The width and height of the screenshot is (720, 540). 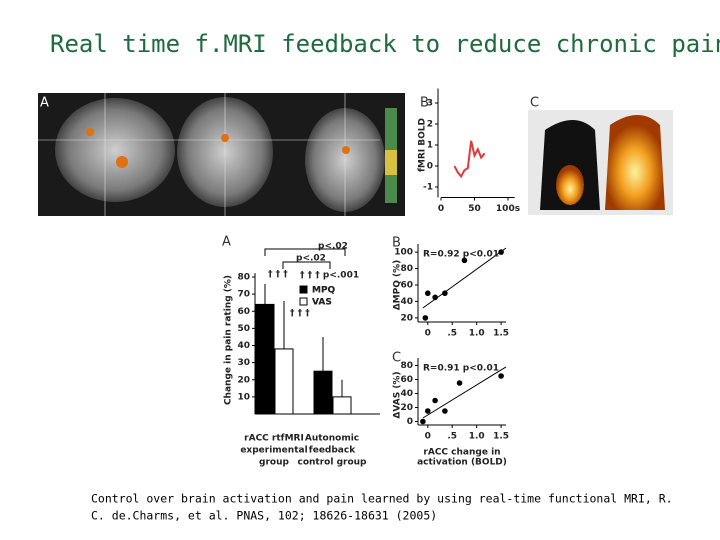 What do you see at coordinates (324, 291) in the screenshot?
I see `legend-label: MPQ` at bounding box center [324, 291].